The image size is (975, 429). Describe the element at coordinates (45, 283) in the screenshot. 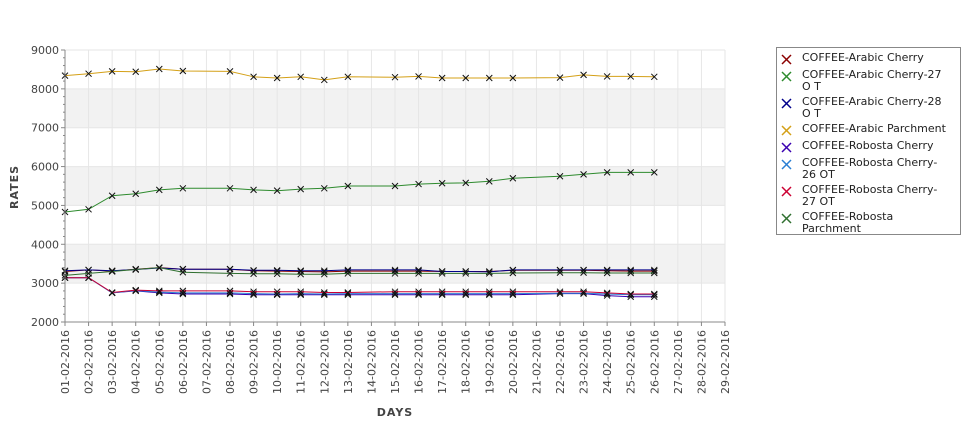

I see `y-tick-label: 3000` at that location.